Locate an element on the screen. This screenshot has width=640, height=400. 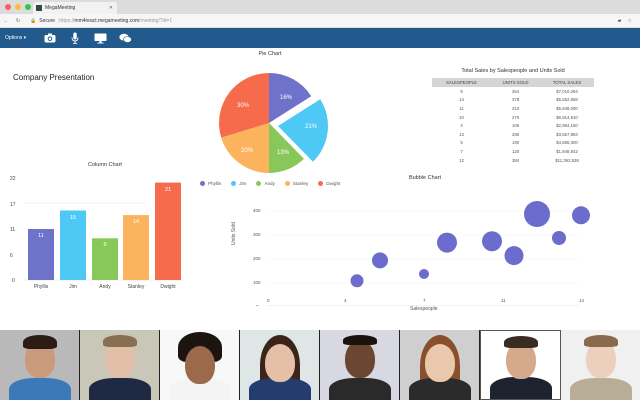
participant-hair is located at coordinates (119, 341).